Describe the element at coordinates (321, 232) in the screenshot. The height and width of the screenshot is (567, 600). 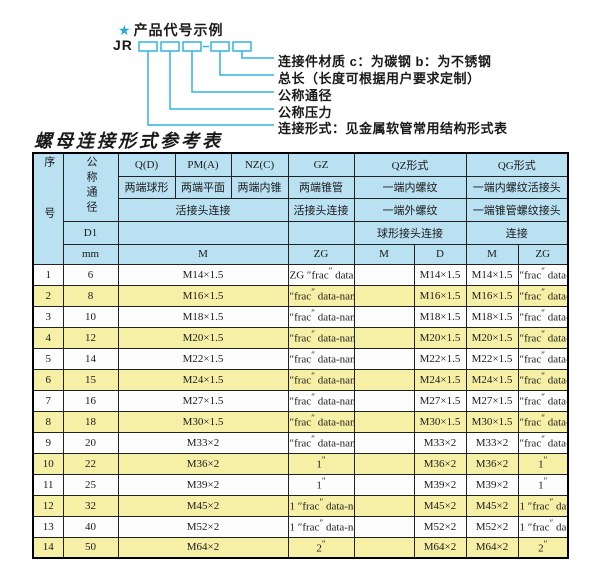
I see `header-empty-cell` at that location.